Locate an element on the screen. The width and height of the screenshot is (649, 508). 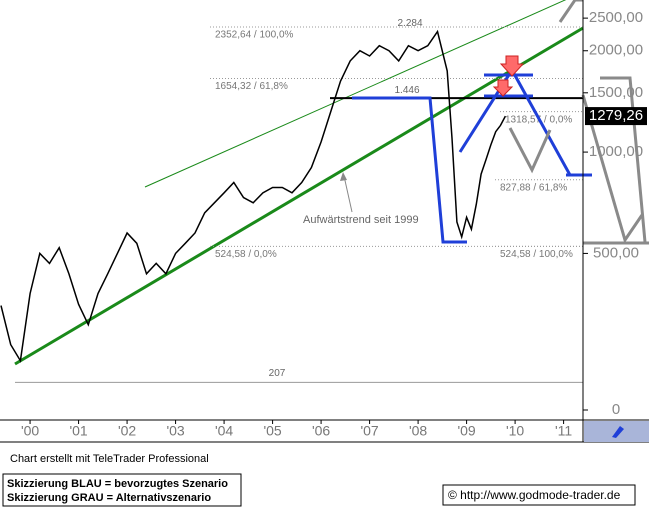
y-tick-label: 1500,00 is located at coordinates (616, 92).